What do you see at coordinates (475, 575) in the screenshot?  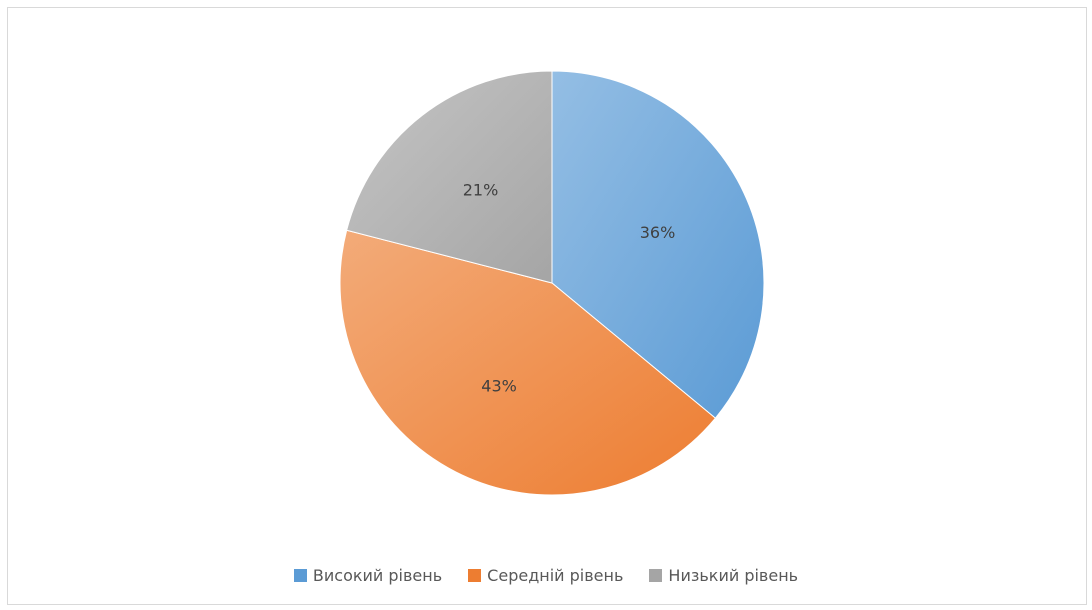 I see `legend-swatch-medium` at bounding box center [475, 575].